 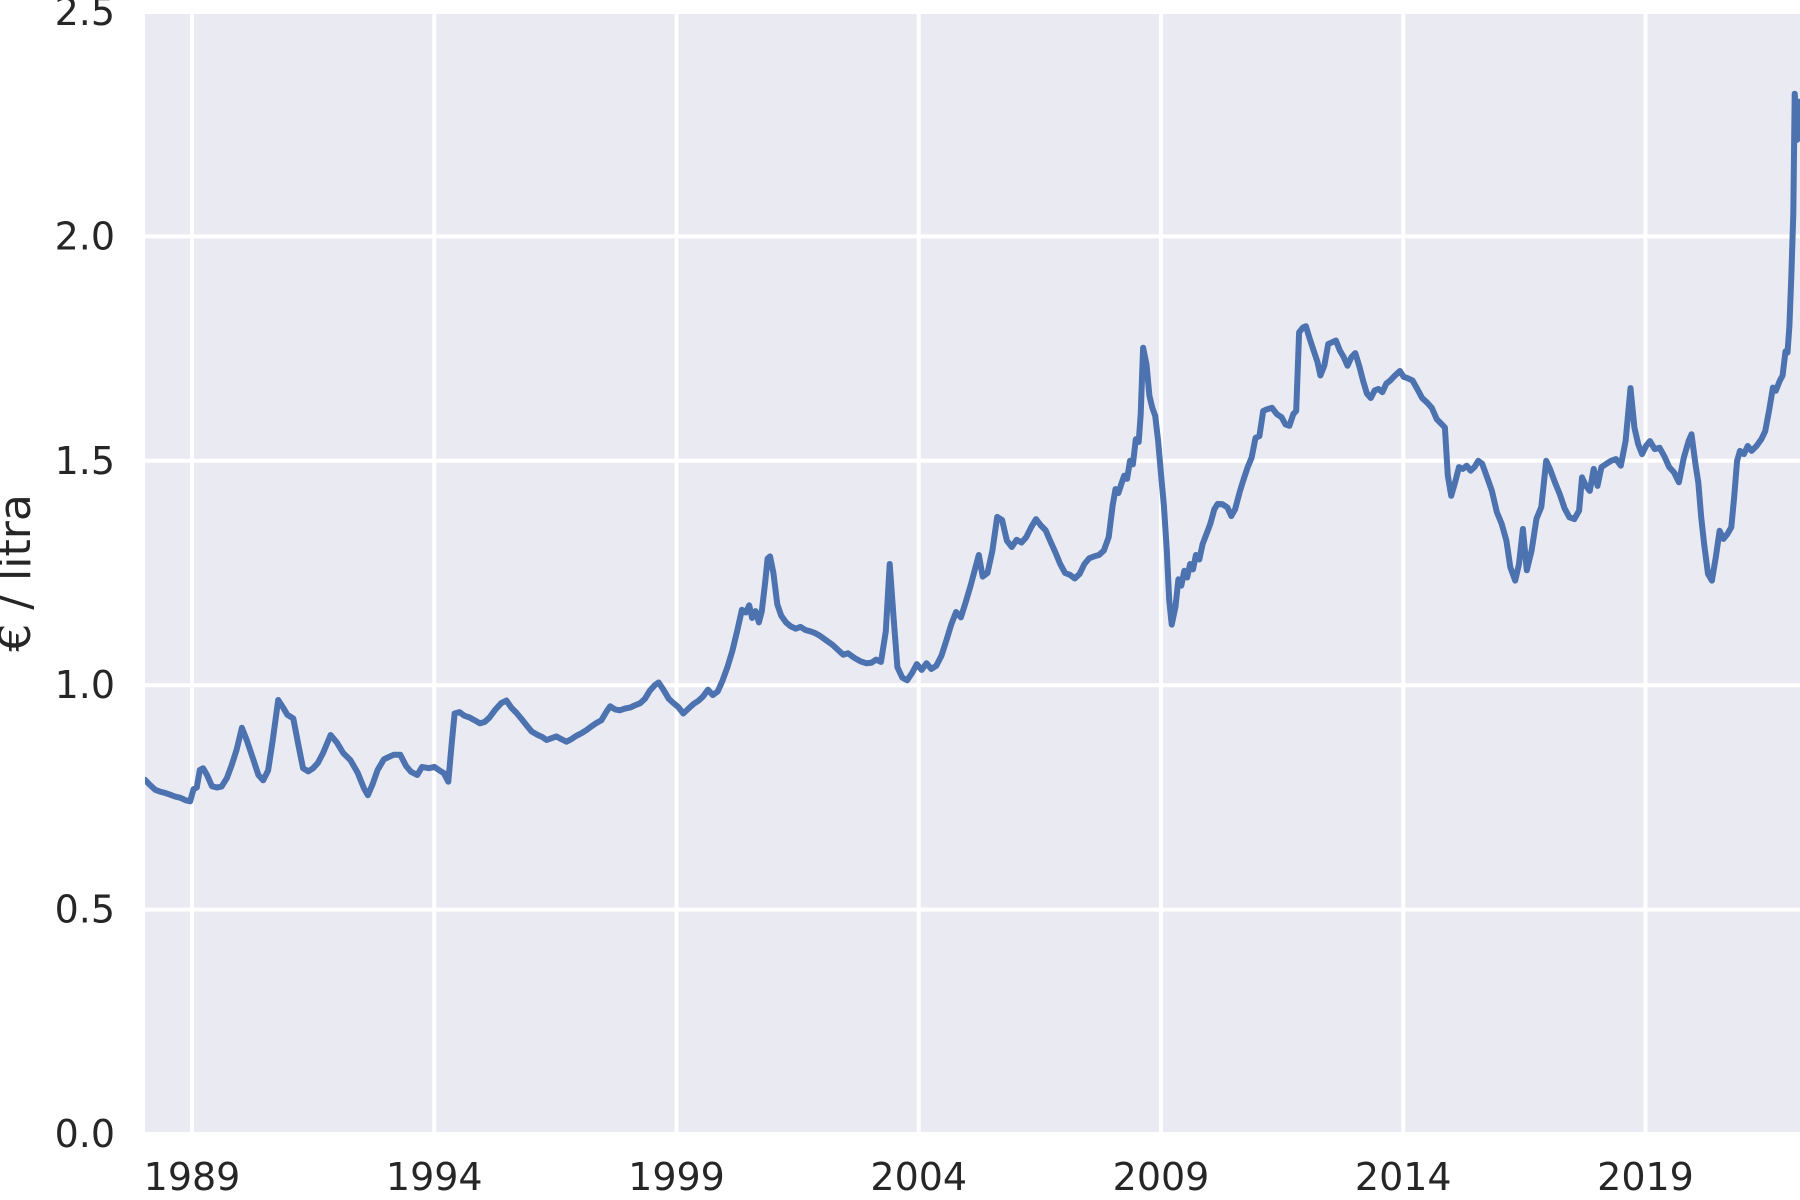 What do you see at coordinates (85, 910) in the screenshot?
I see `y-tick-label: 0.5` at bounding box center [85, 910].